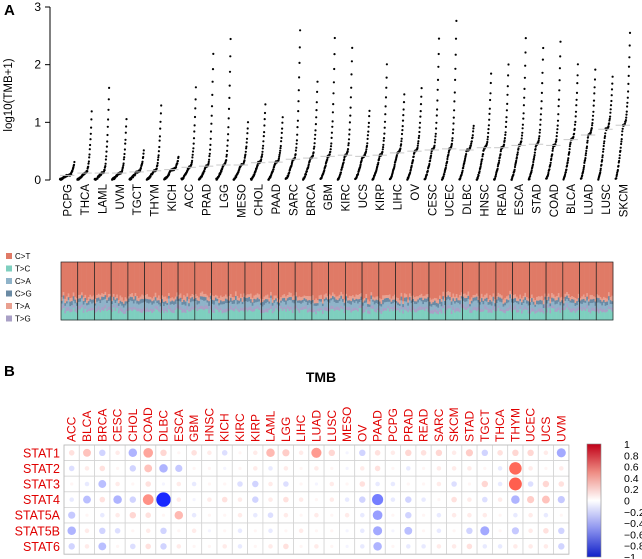 Image resolution: width=642 pixels, height=559 pixels. What do you see at coordinates (23, 281) in the screenshot?
I see `legend-label: C>A` at bounding box center [23, 281].